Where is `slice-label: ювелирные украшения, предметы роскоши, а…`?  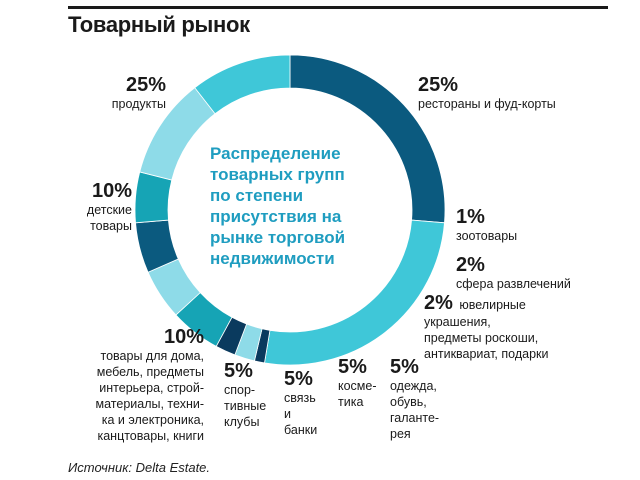
slice-label: ювелирные украшения, предметы роскоши, а… is located at coordinates (486, 329).